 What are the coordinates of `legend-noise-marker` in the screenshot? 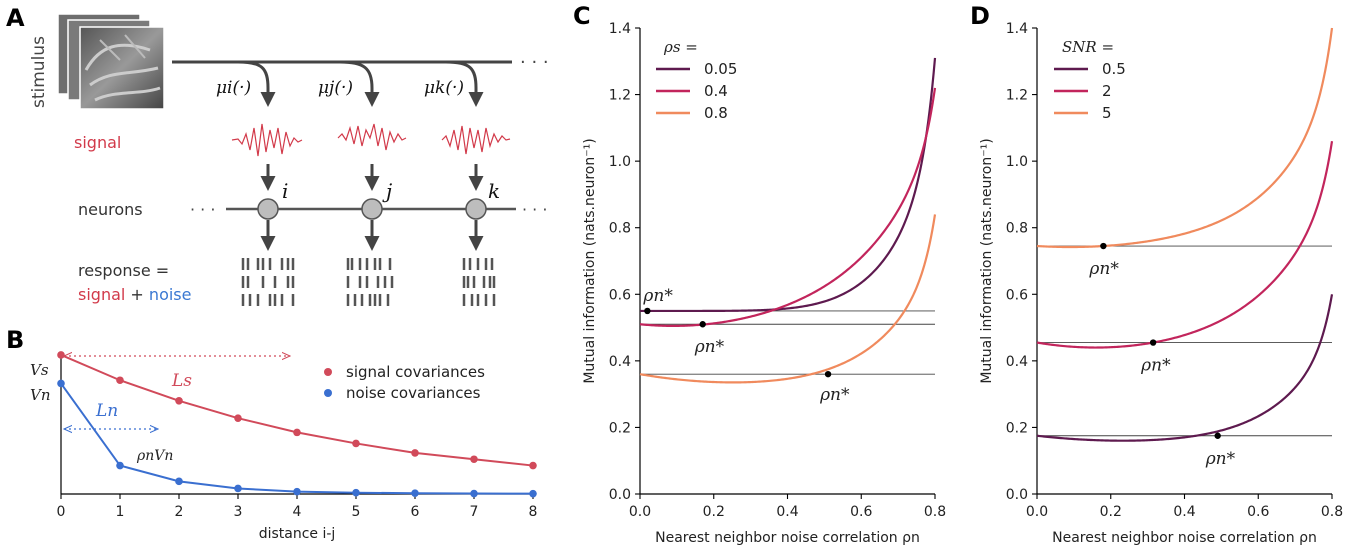 It's located at (328, 393).